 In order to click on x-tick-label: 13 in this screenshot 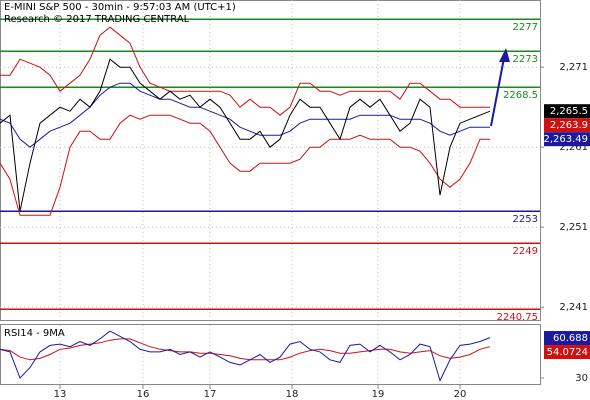, I will do `click(60, 394)`.